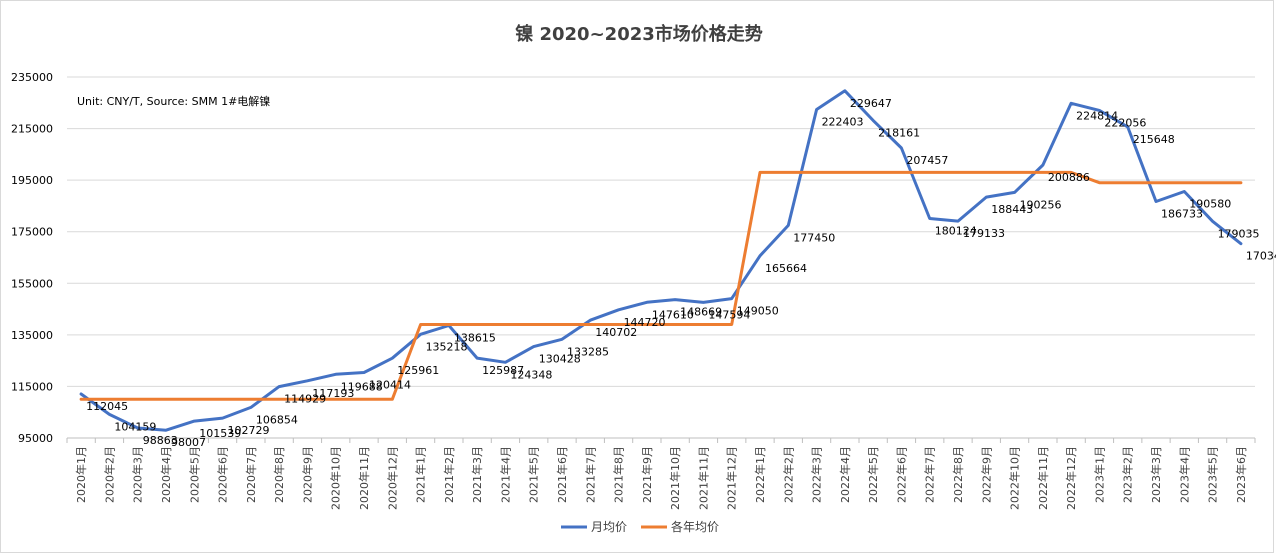  What do you see at coordinates (760, 474) in the screenshot?
I see `x-tick-label: 2022年1月` at bounding box center [760, 474].